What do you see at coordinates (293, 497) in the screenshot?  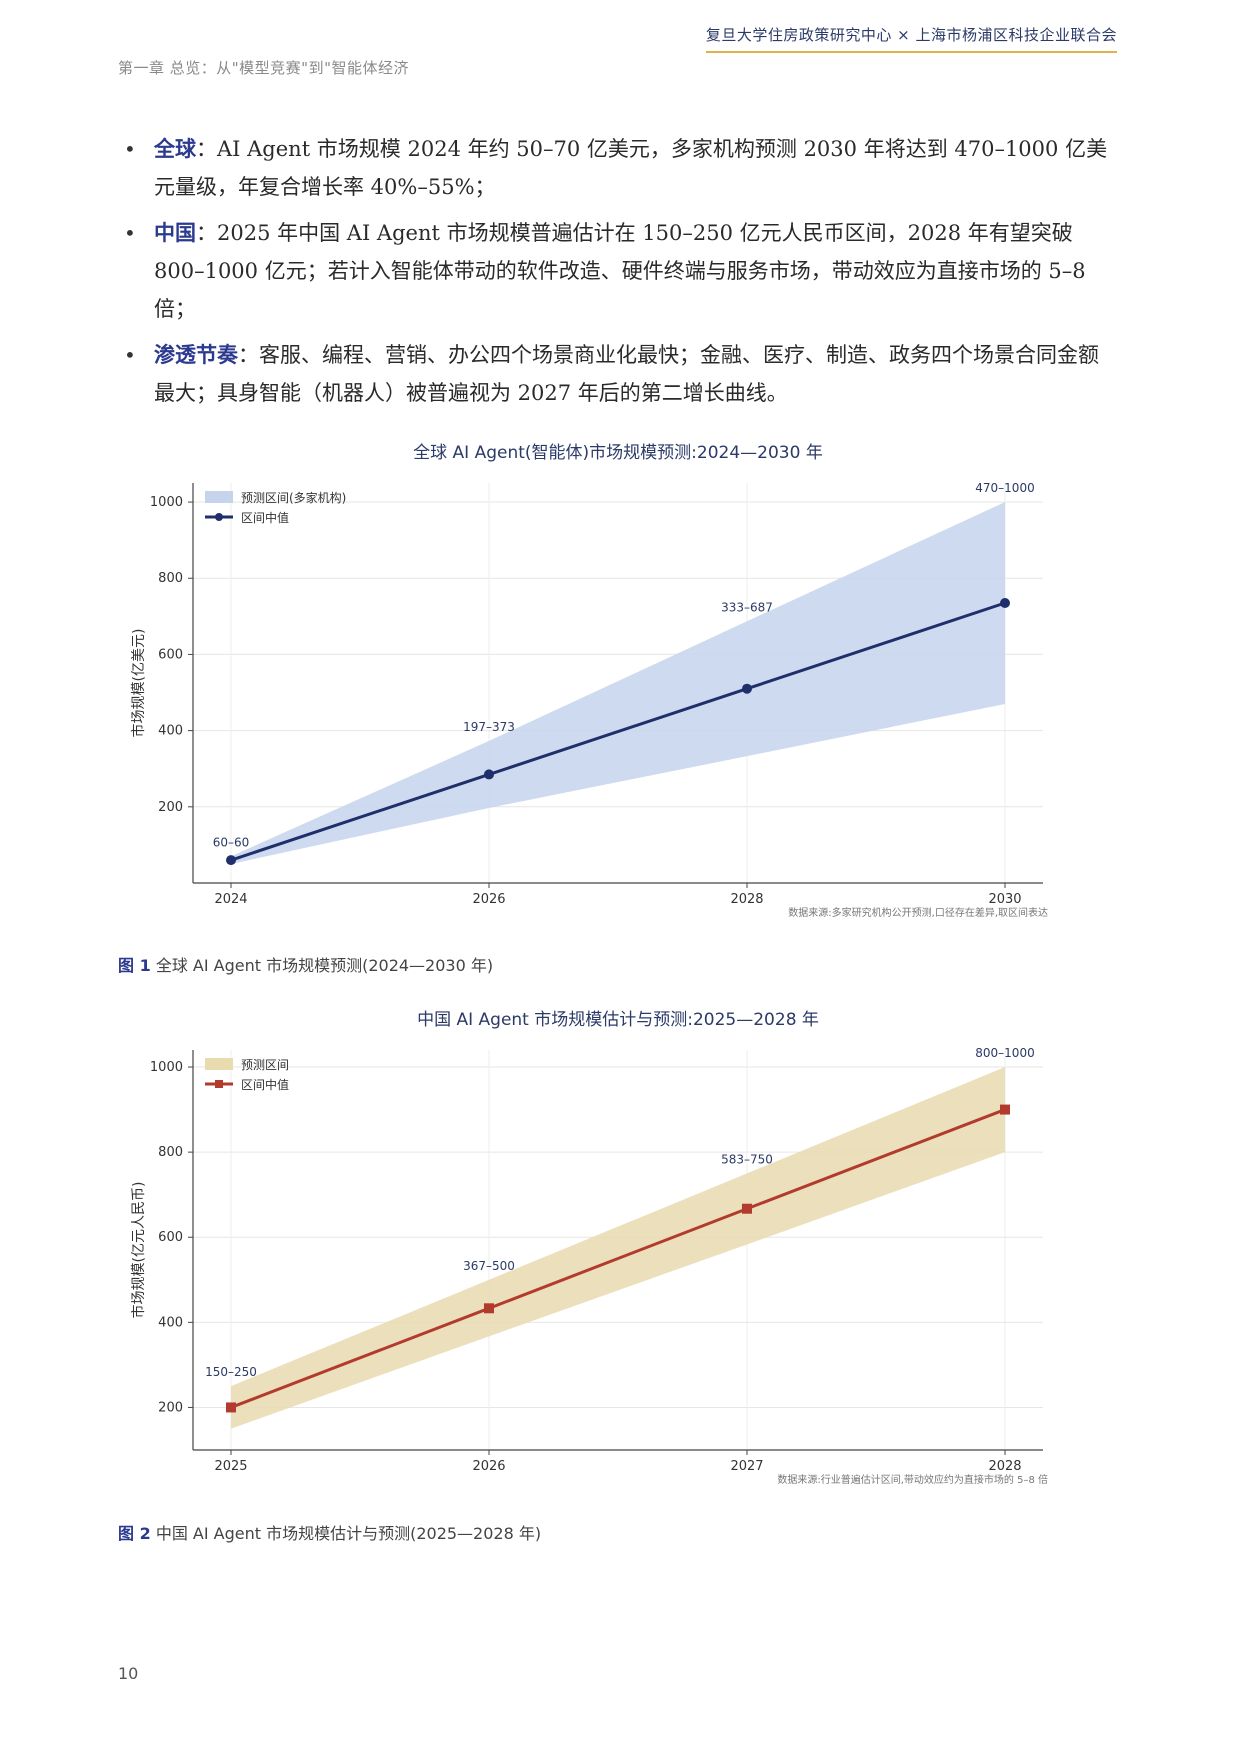 I see `legend-band-label: 预测区间(多家机构)` at bounding box center [293, 497].